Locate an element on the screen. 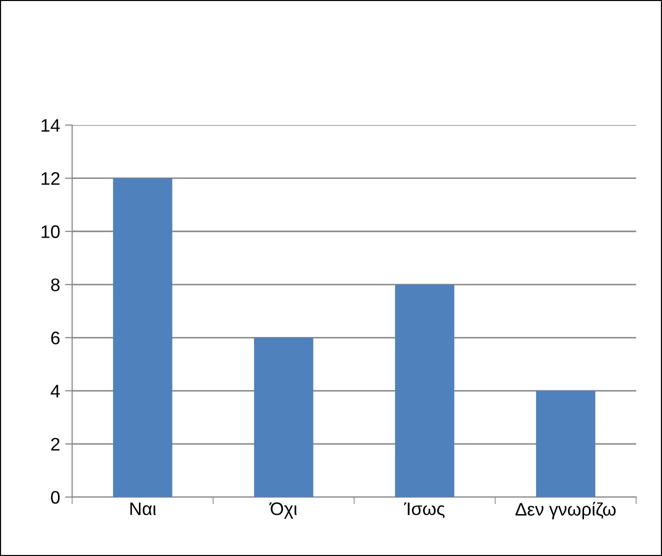 The width and height of the screenshot is (662, 556). y-tick-label: 2 is located at coordinates (55, 444).